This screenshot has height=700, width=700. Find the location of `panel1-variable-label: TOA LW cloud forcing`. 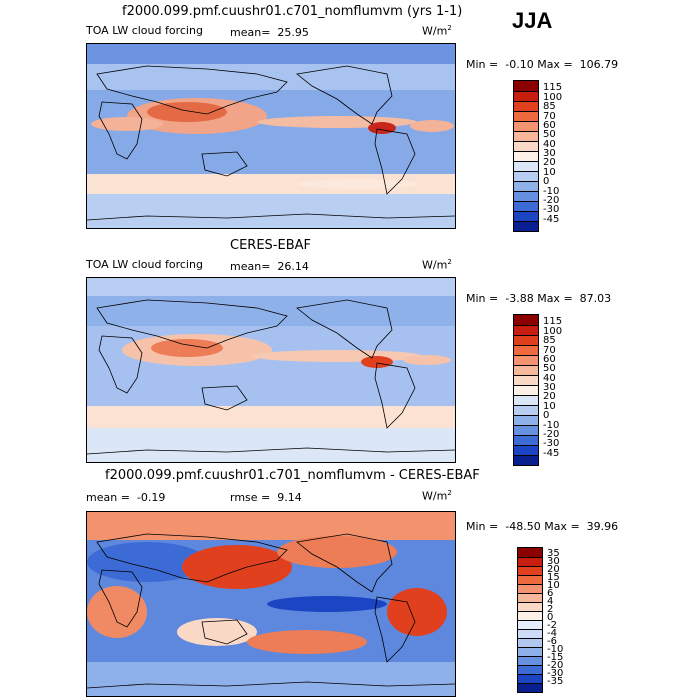

panel1-variable-label: TOA LW cloud forcing is located at coordinates (144, 30).